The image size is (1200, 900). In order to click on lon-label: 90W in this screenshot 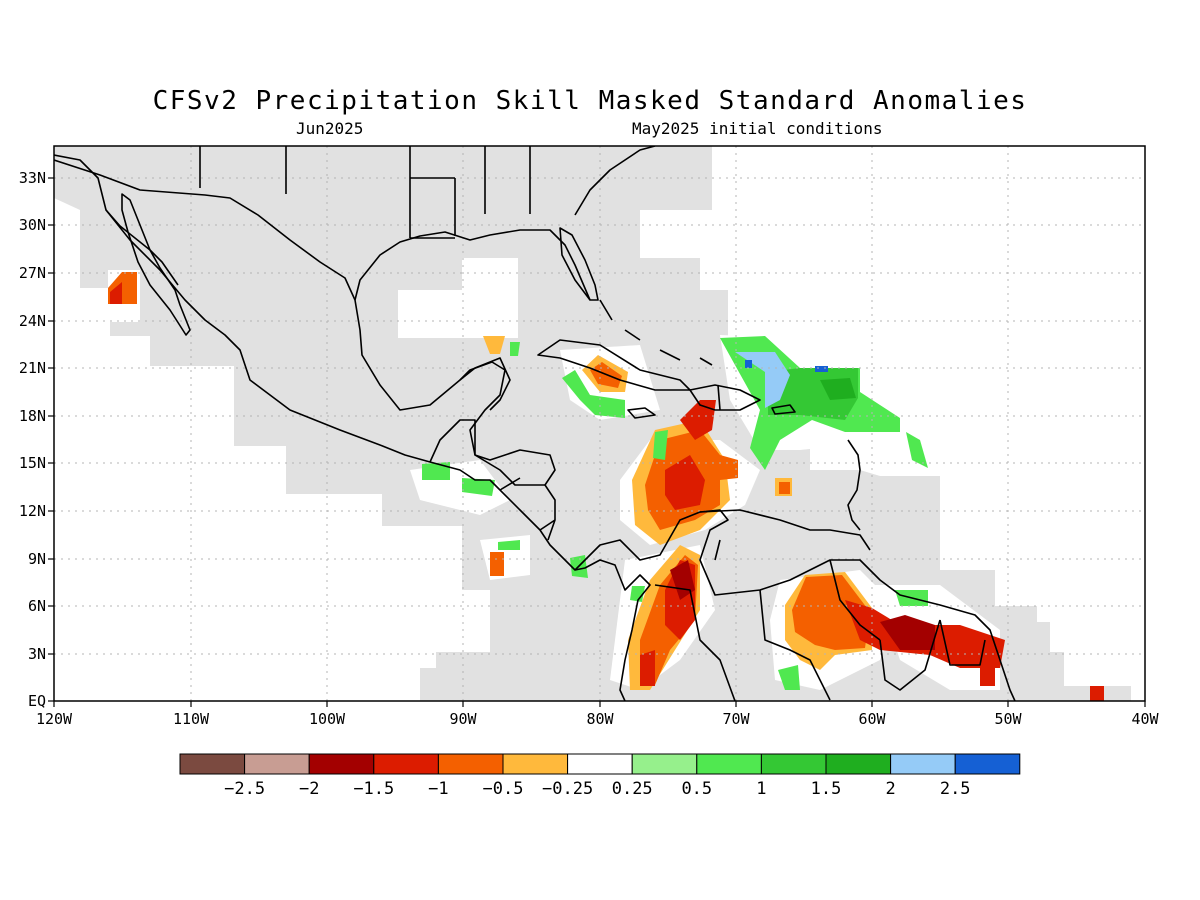, I will do `click(463, 719)`.